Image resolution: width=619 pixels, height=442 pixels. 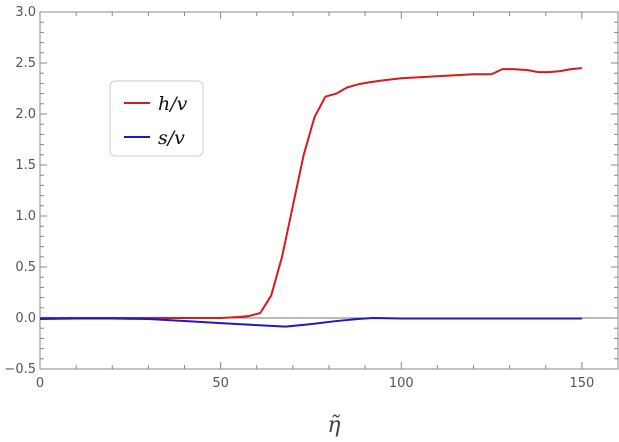 What do you see at coordinates (25, 318) in the screenshot?
I see `y-tick-label: 0.0` at bounding box center [25, 318].